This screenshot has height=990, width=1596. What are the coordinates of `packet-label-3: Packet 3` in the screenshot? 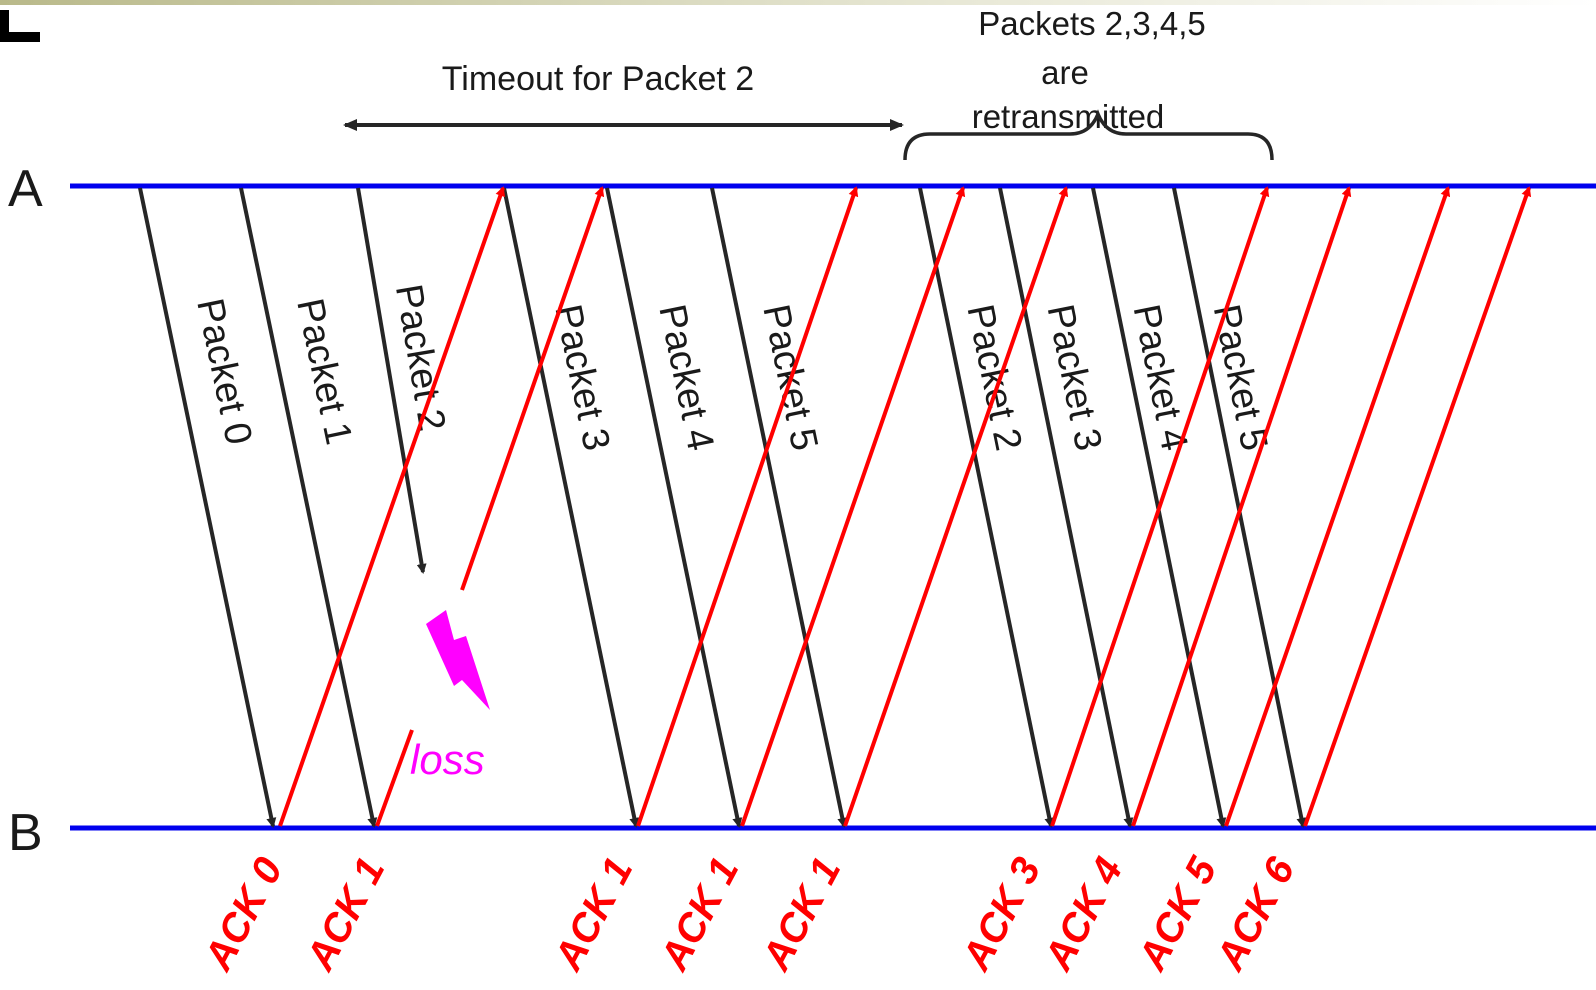 It's located at (581, 377).